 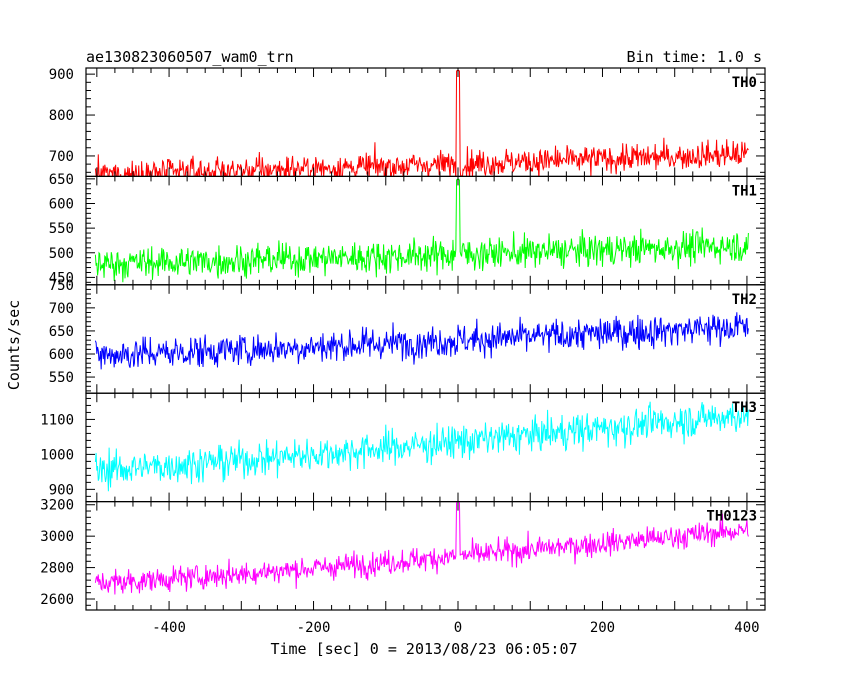 What do you see at coordinates (421, 341) in the screenshot?
I see `series-line-th2` at bounding box center [421, 341].